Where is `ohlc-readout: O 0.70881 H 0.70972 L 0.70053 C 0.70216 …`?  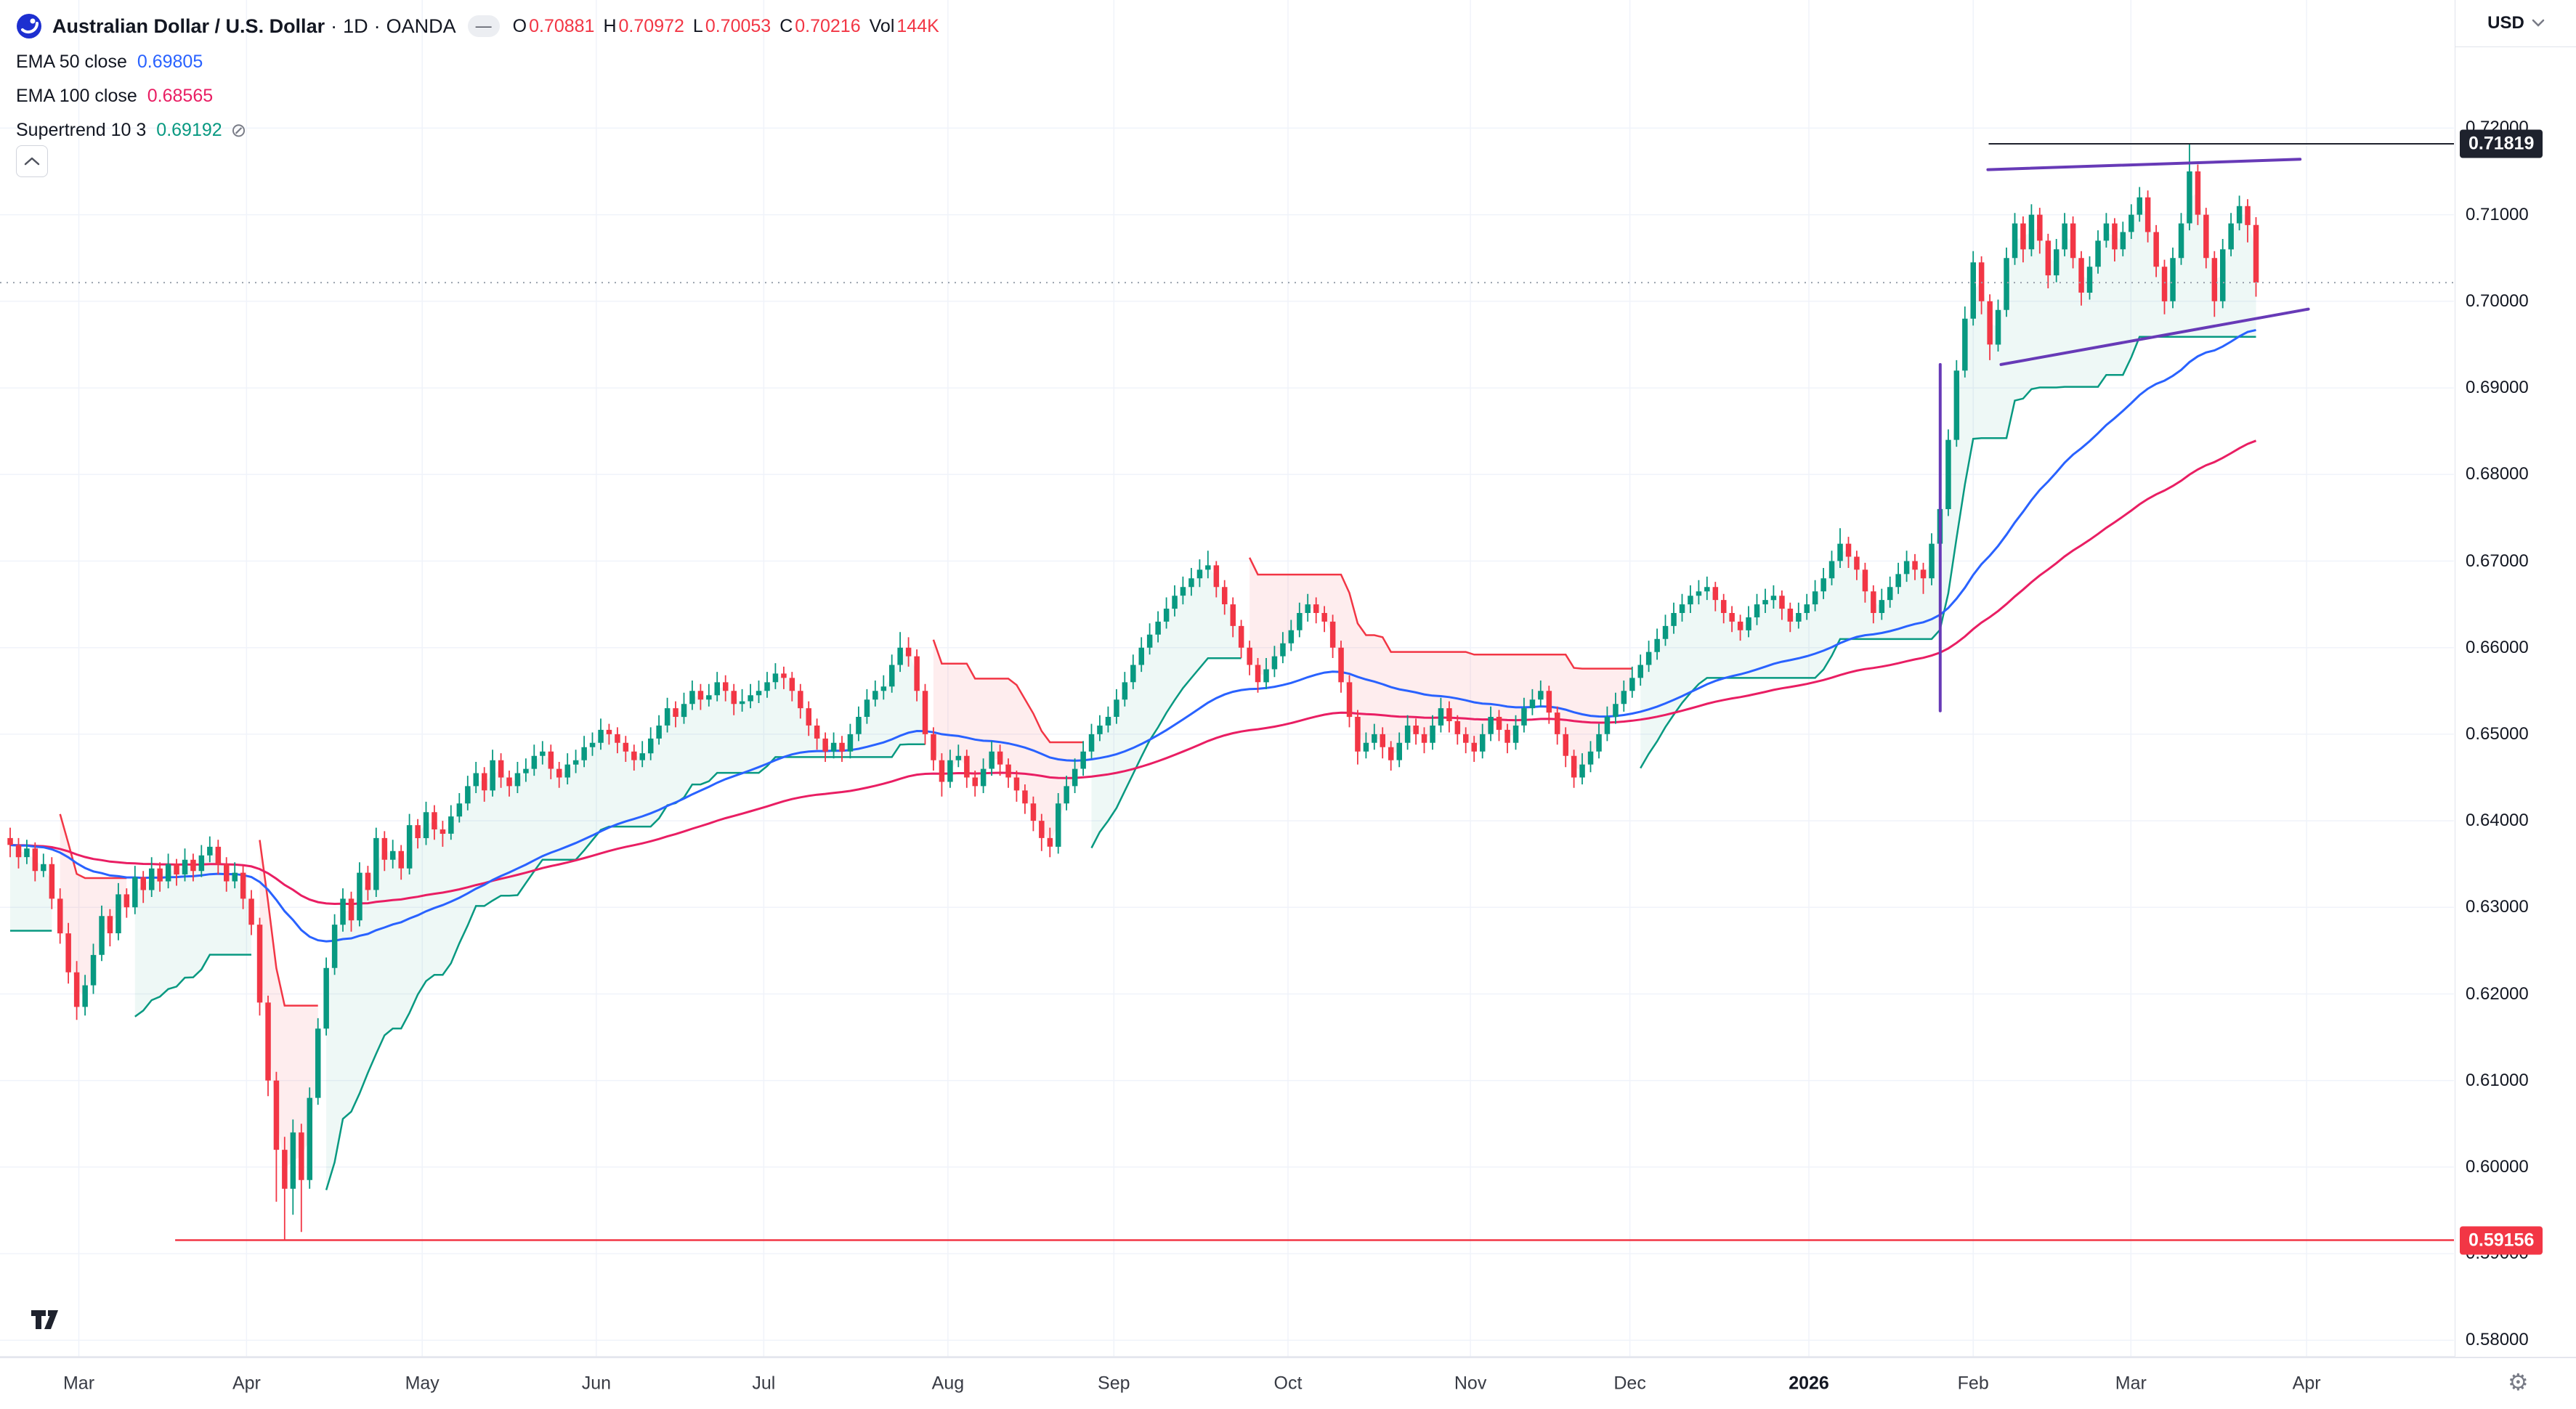
ohlc-readout: O 0.70881 H 0.70972 L 0.70053 C 0.70216 … is located at coordinates (726, 26).